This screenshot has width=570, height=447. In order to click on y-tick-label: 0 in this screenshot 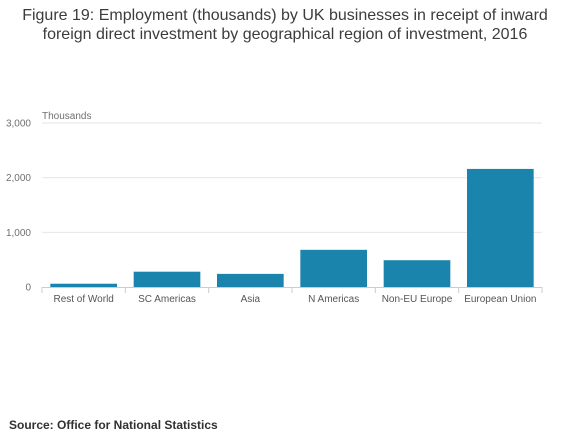, I will do `click(28, 288)`.